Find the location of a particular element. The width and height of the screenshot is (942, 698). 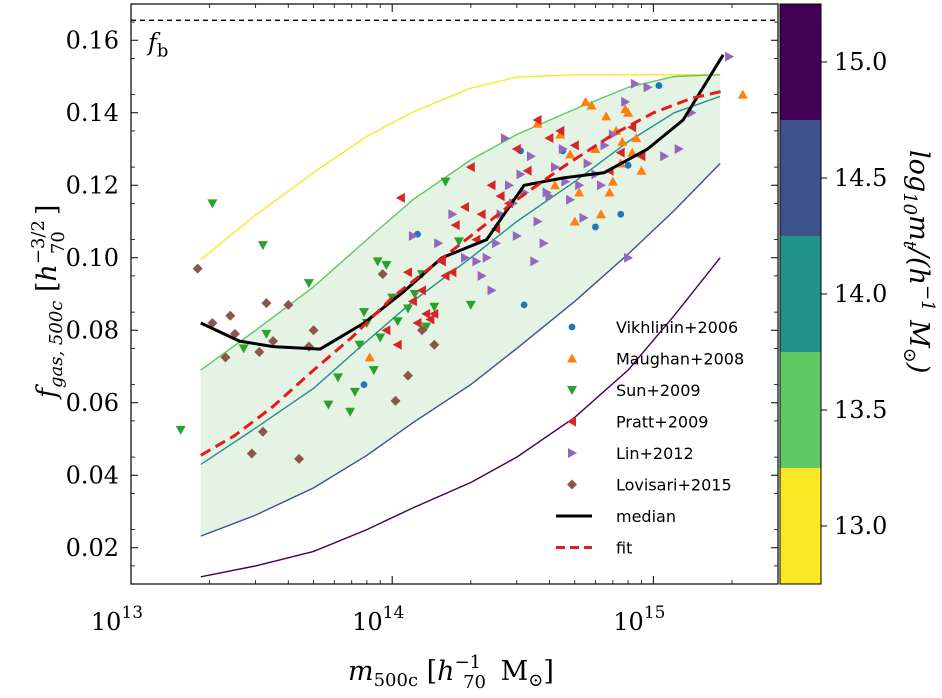

y-tick-label: 0.04 is located at coordinates (92, 475).